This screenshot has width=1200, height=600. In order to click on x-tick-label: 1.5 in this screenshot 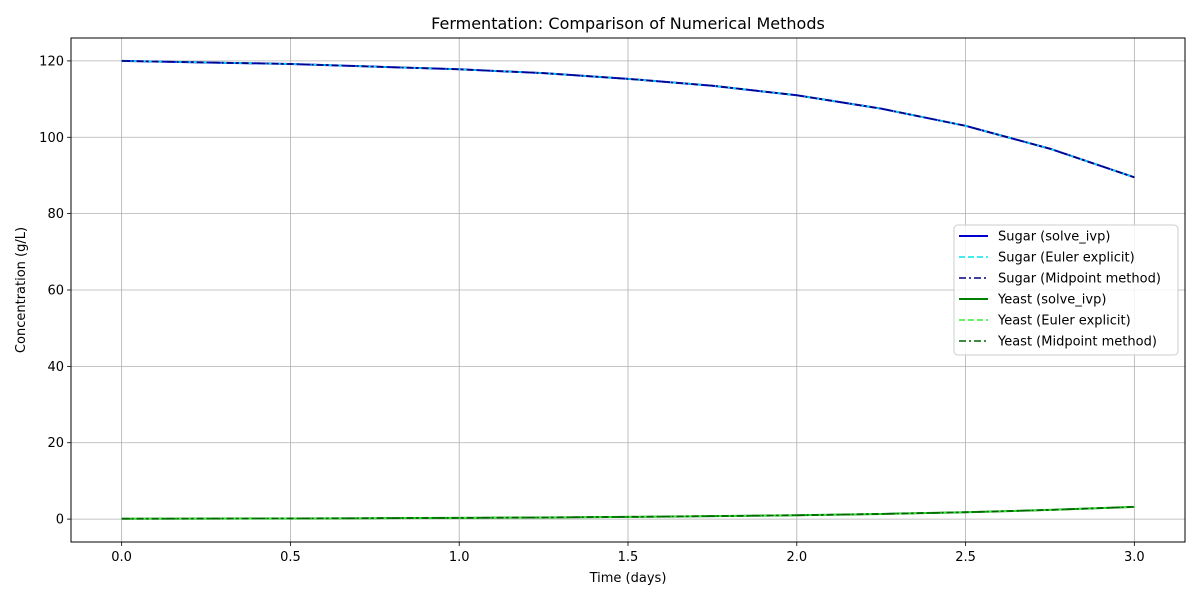, I will do `click(628, 557)`.